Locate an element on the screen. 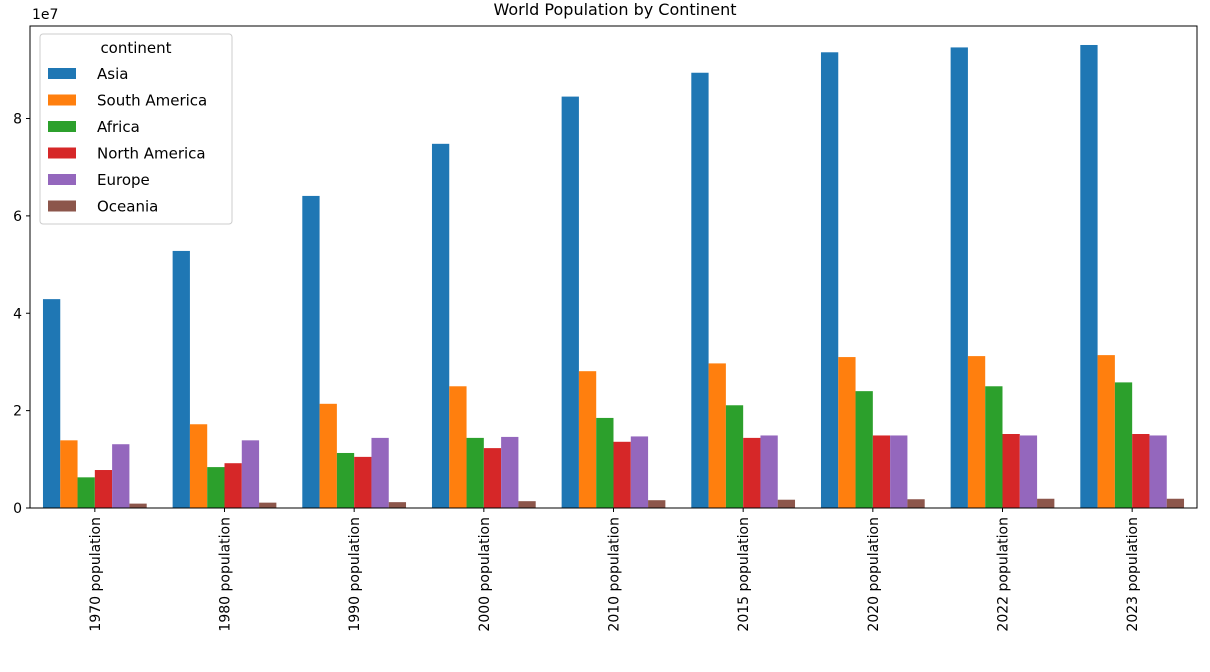 The image size is (1210, 672). legend-label: Europe is located at coordinates (123, 180).